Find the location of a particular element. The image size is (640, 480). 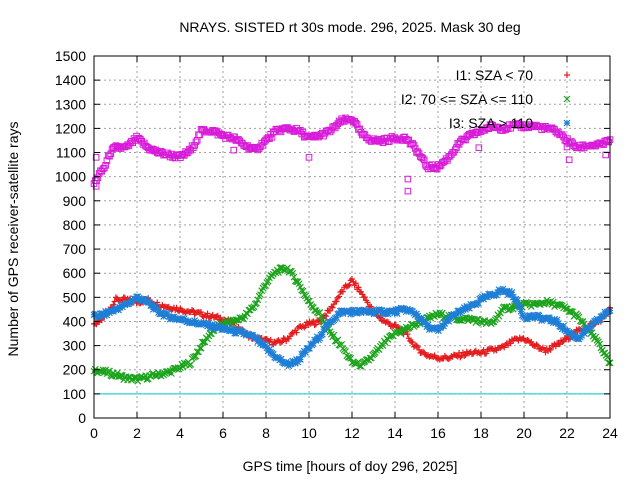

x-tick-label: 10 is located at coordinates (309, 433).